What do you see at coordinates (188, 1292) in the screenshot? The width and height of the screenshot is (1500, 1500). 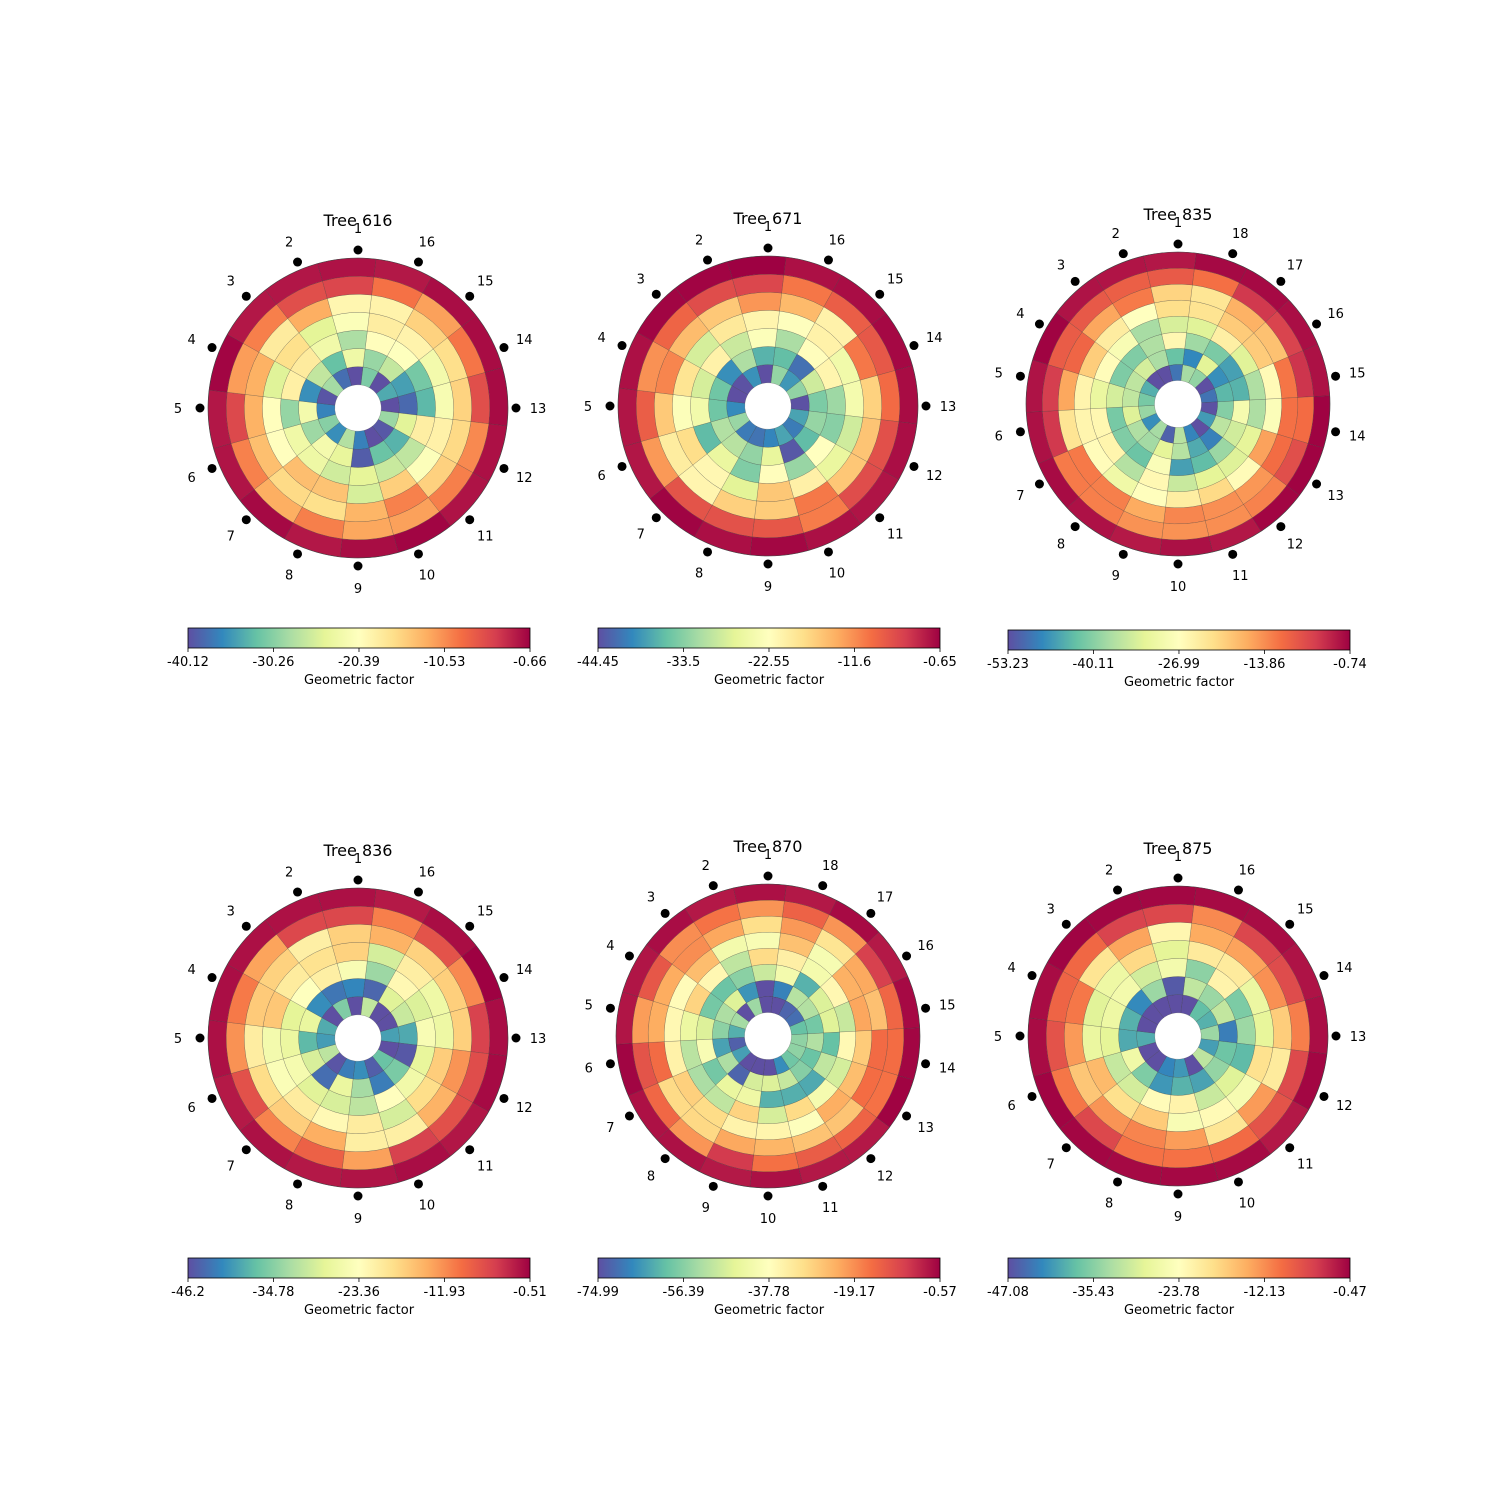 I see `colorbar-tick-label: -46.2` at bounding box center [188, 1292].